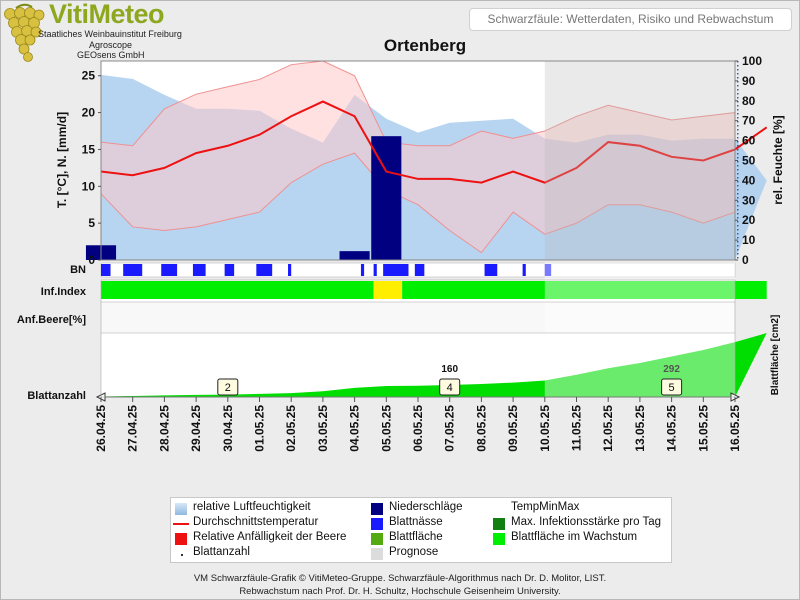  I want to click on date-tick-label: 16.05.25, so click(735, 428).